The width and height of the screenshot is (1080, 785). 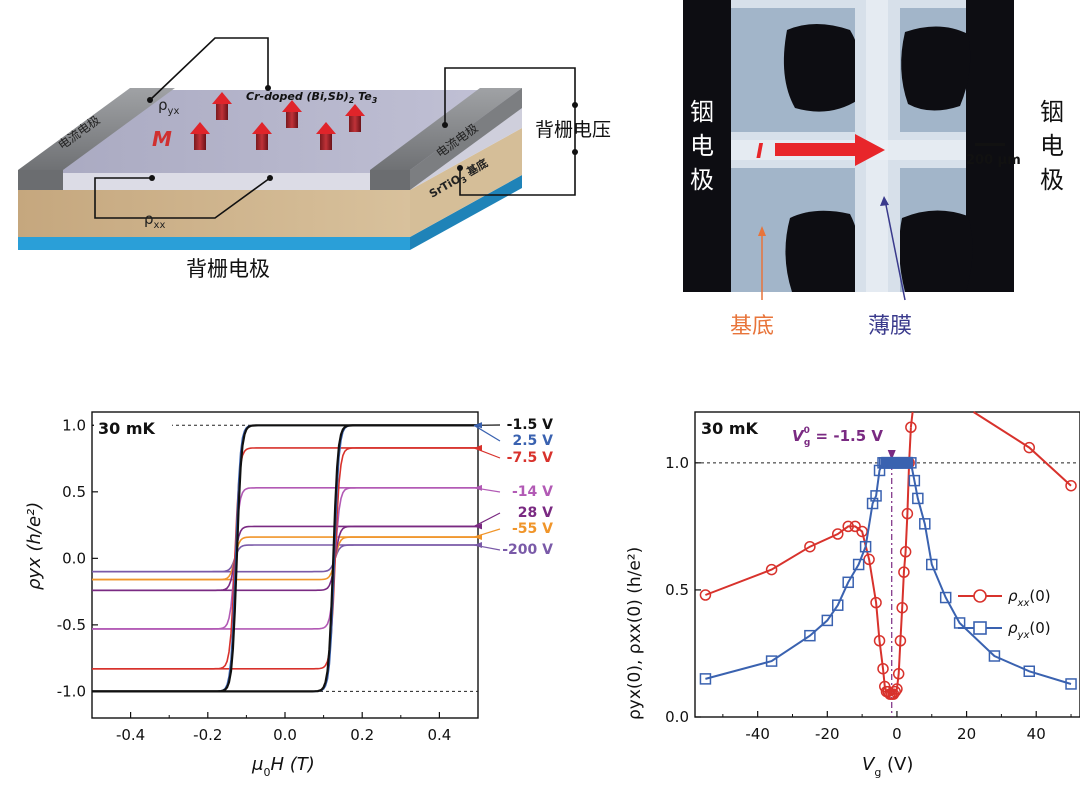 What do you see at coordinates (887, 766) in the screenshot?
I see `chart2-x-axis-label: Vg (V)` at bounding box center [887, 766].